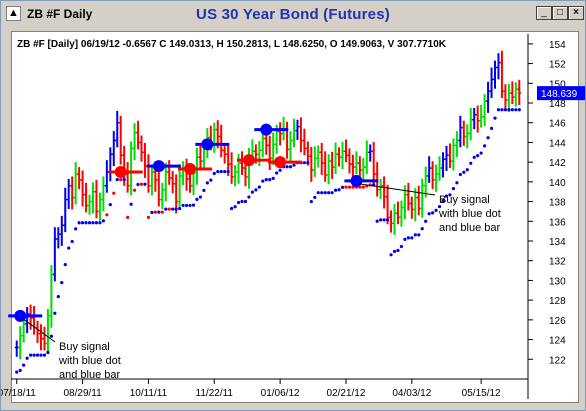 The width and height of the screenshot is (586, 411). What do you see at coordinates (576, 13) in the screenshot?
I see `close-icon: ×` at bounding box center [576, 13].